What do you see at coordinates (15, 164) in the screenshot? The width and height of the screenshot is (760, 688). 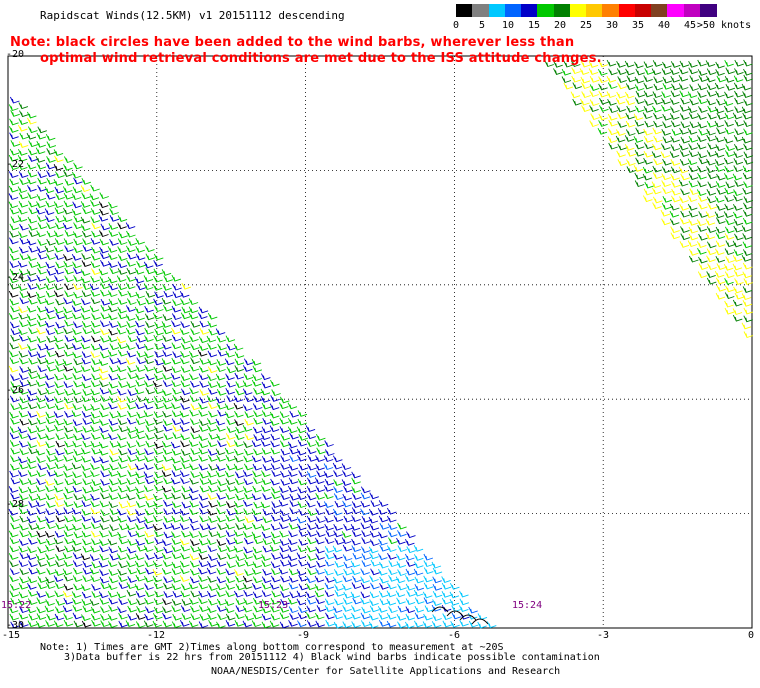 I see `lat-label-22: -22` at bounding box center [15, 164].